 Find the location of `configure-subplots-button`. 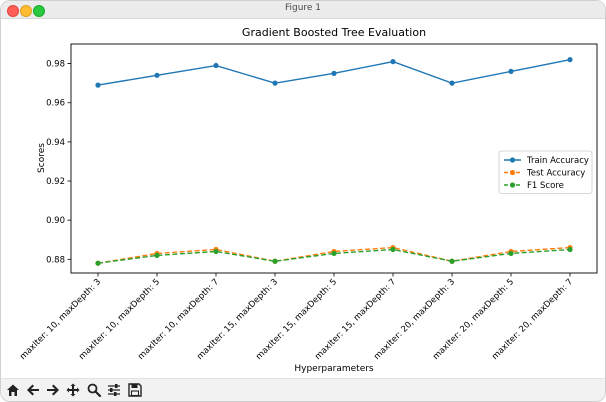

configure-subplots-button is located at coordinates (114, 390).